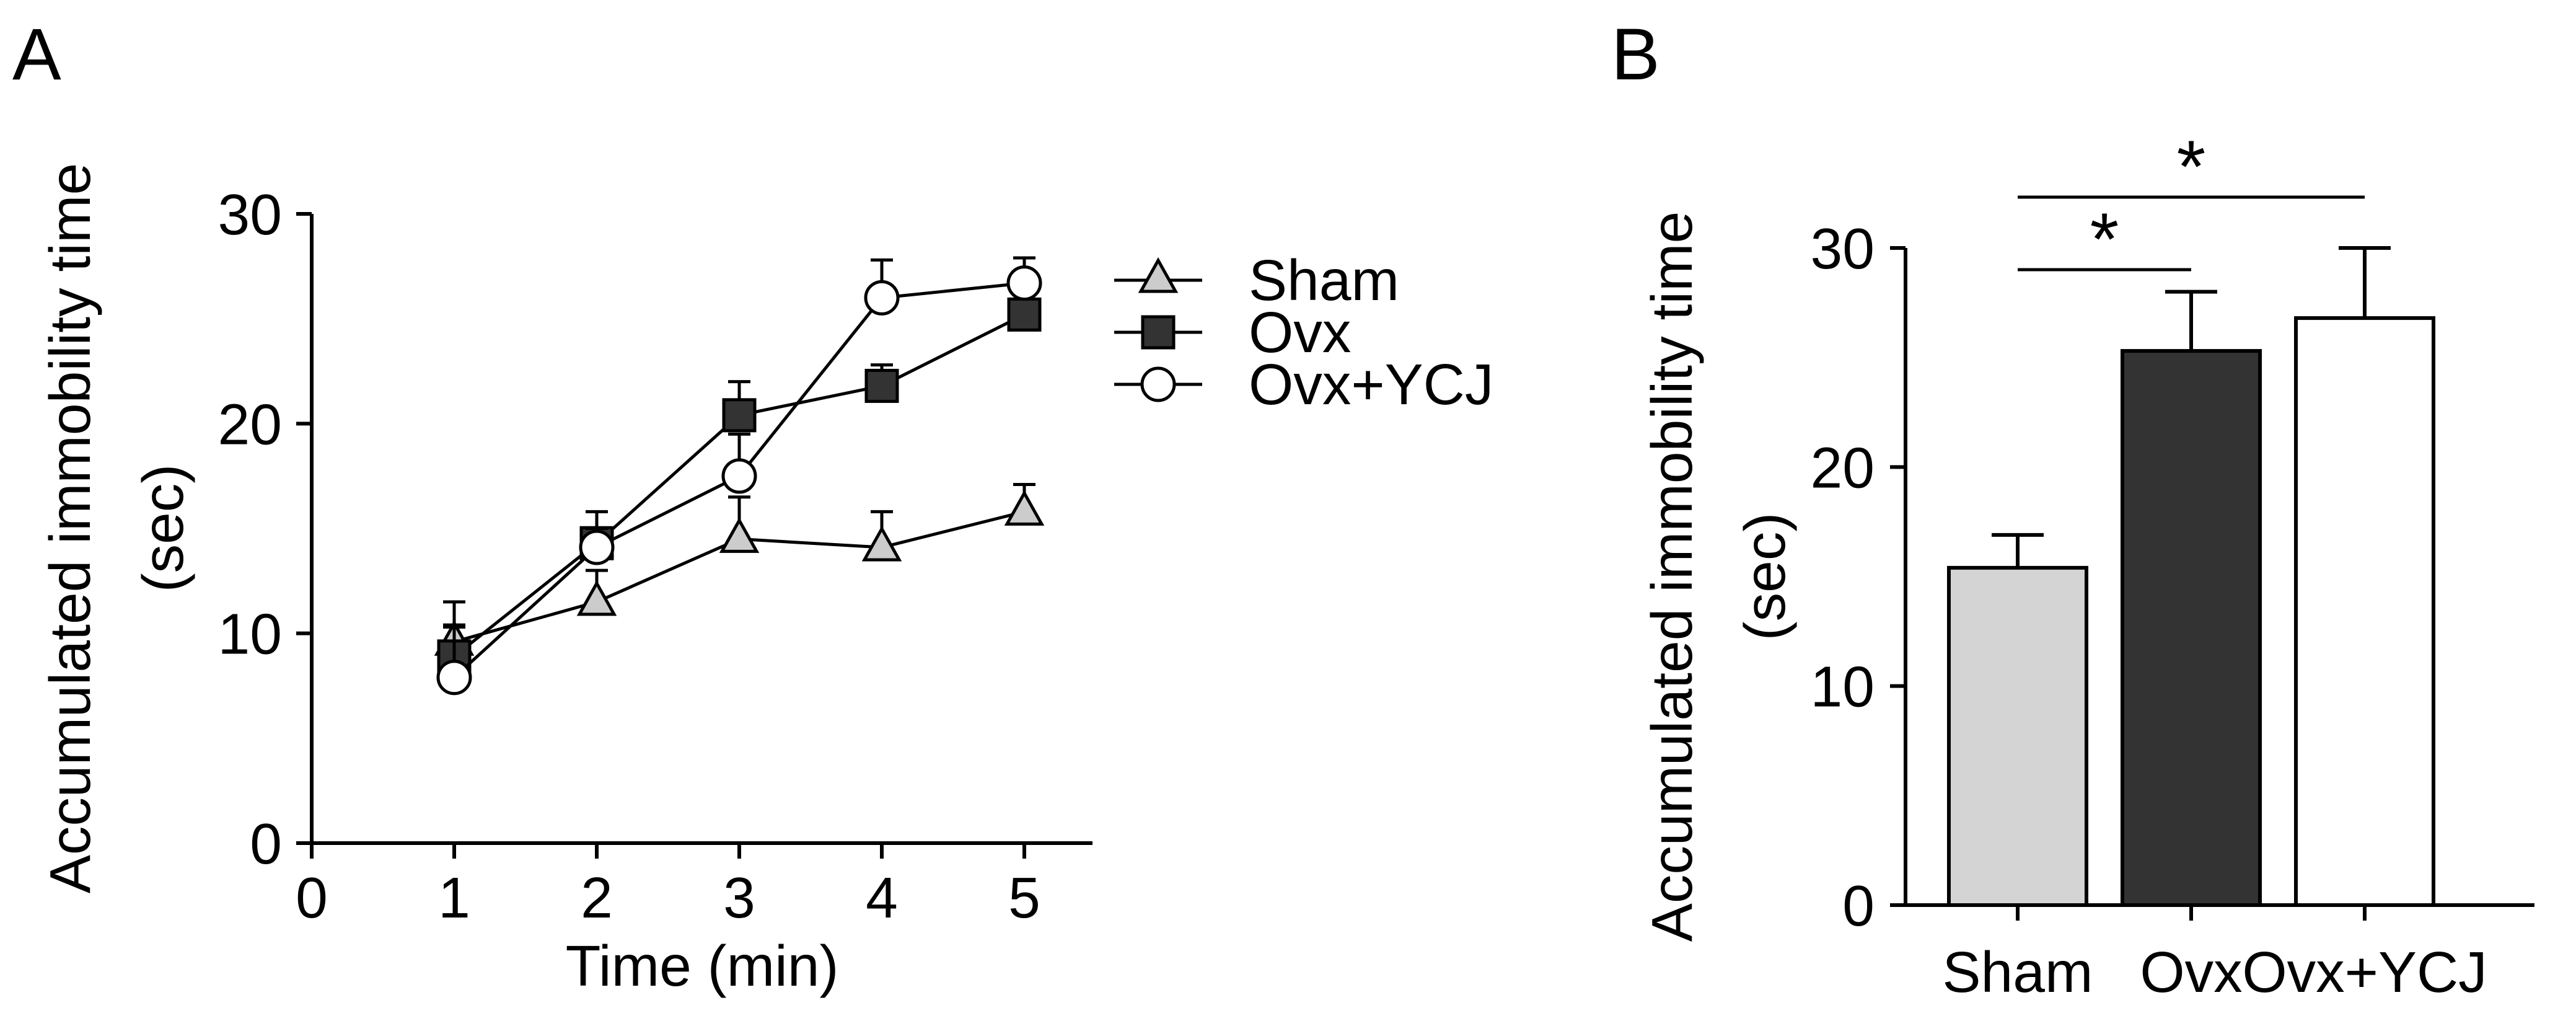 The height and width of the screenshot is (1026, 2576). Describe the element at coordinates (740, 569) in the screenshot. I see `series-sham` at that location.